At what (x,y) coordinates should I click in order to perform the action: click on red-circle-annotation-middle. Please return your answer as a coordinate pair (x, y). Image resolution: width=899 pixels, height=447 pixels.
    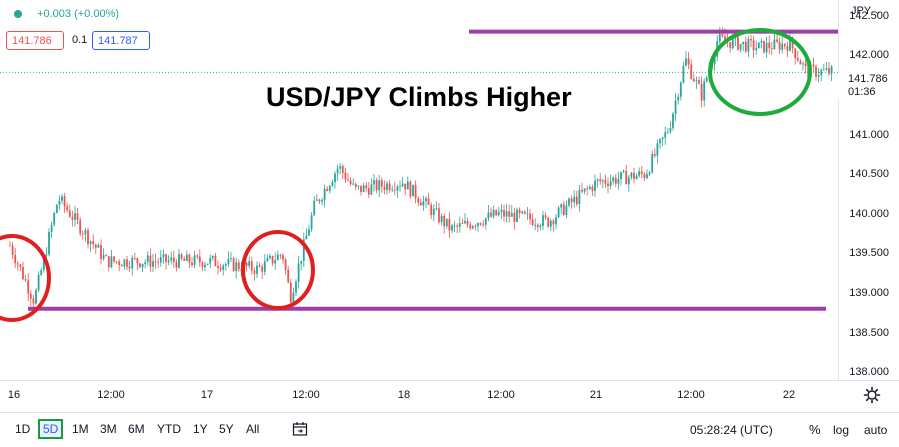
    Looking at the image, I should click on (278, 270).